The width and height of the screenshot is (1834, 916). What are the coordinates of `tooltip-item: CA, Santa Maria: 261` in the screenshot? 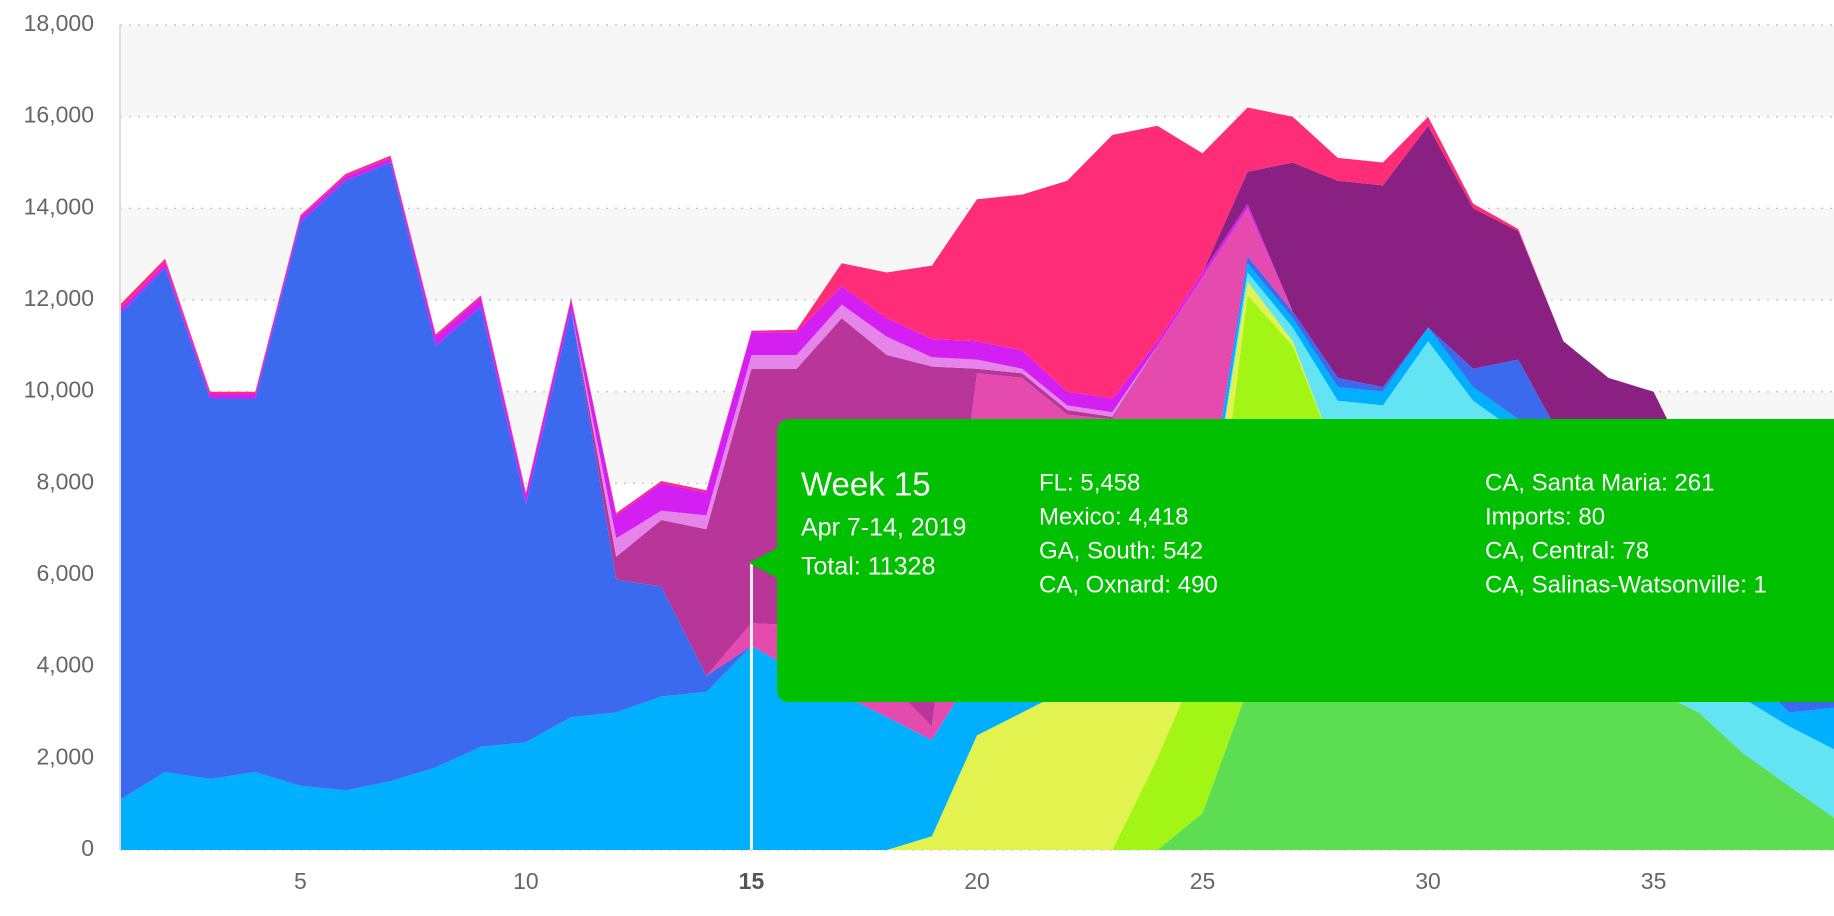 It's located at (1599, 482).